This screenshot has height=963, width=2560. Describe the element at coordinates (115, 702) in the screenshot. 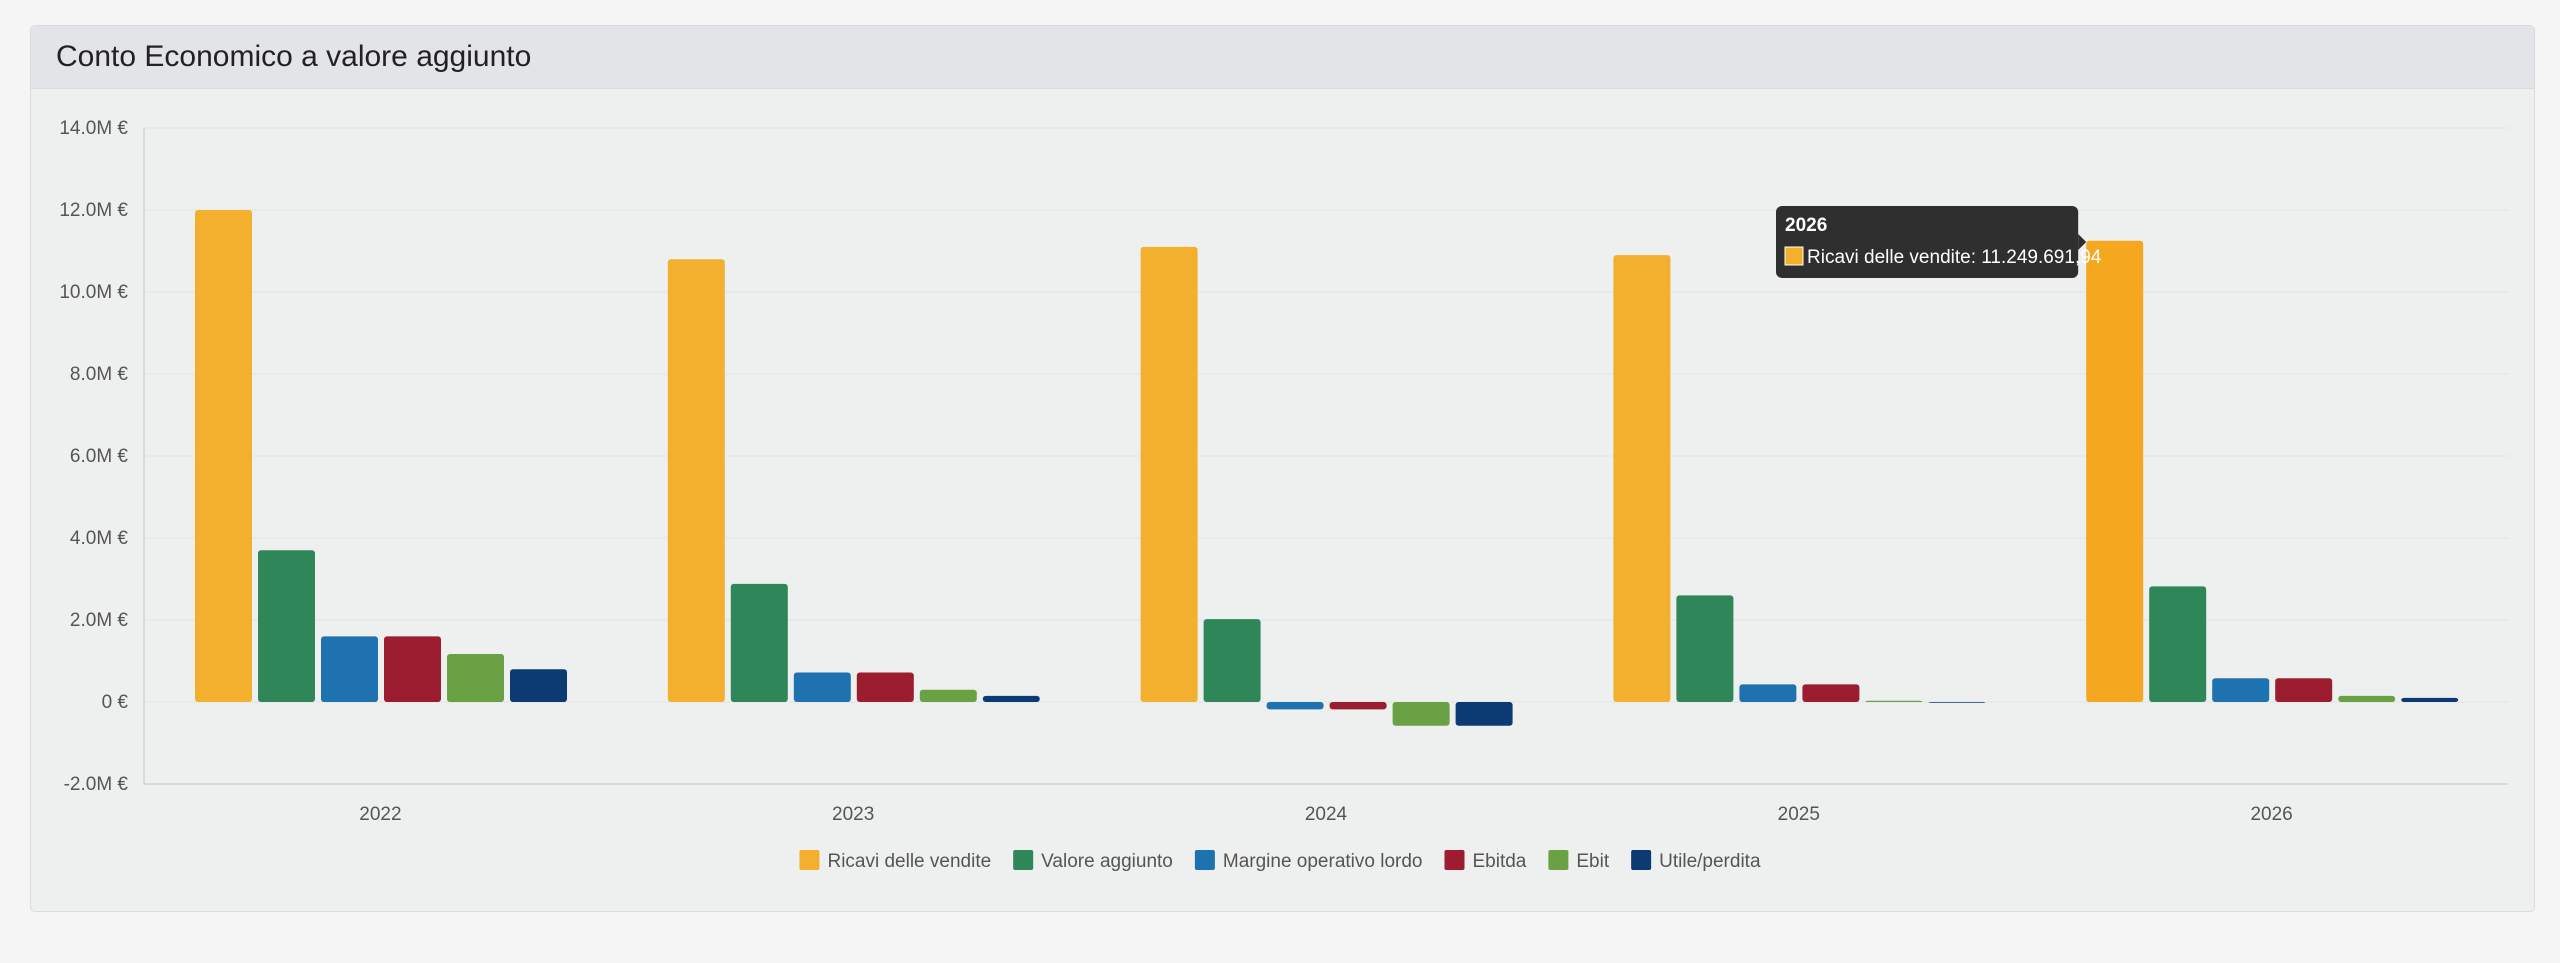

I see `y-tick-label: 0 €` at that location.